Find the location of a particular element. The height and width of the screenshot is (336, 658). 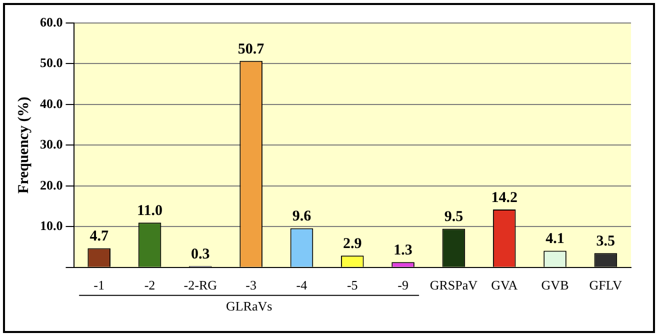

x-tick-label: -5 is located at coordinates (352, 285).